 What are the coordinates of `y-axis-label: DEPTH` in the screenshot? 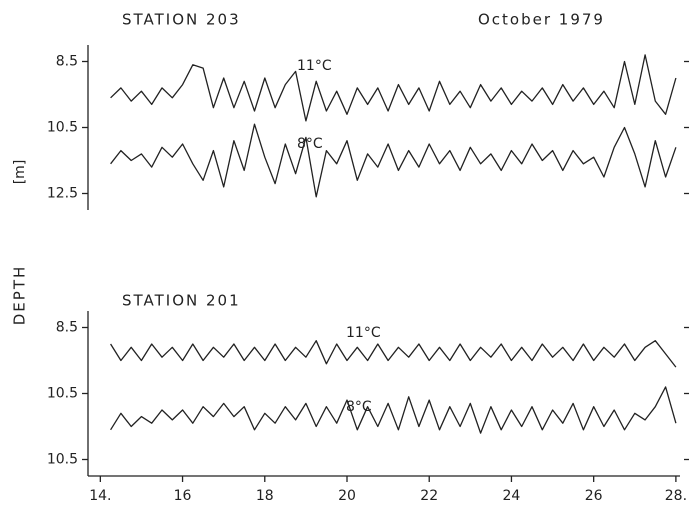 It's located at (20, 295).